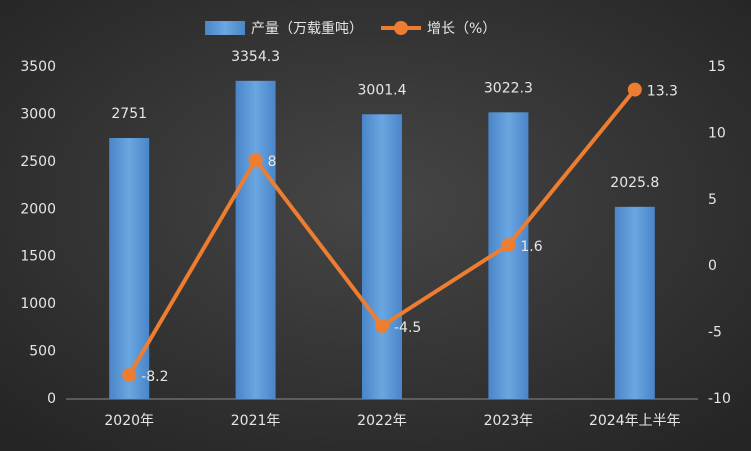 The height and width of the screenshot is (451, 751). Describe the element at coordinates (129, 421) in the screenshot. I see `x-tick-label: 2020年` at that location.